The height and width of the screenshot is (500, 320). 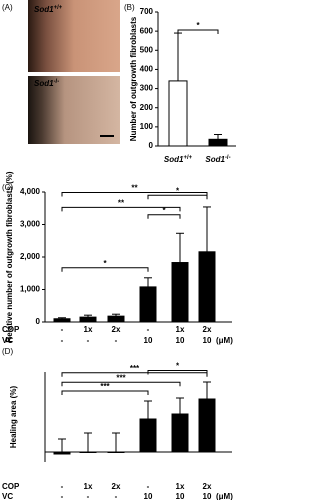 What do you see at coordinates (147, 49) in the screenshot?
I see `y-tick-label: 500` at bounding box center [147, 49].